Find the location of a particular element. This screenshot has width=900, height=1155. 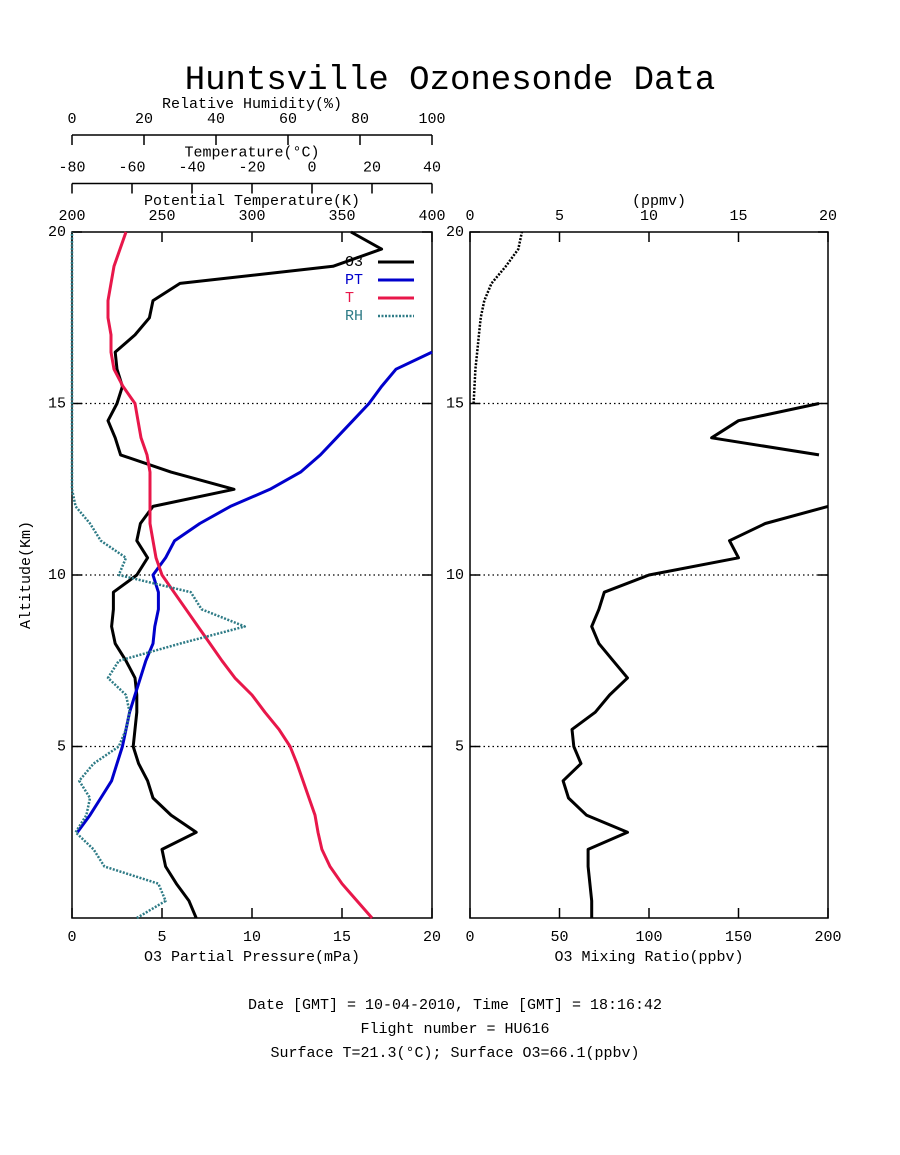

legend-label: O3 is located at coordinates (354, 262).